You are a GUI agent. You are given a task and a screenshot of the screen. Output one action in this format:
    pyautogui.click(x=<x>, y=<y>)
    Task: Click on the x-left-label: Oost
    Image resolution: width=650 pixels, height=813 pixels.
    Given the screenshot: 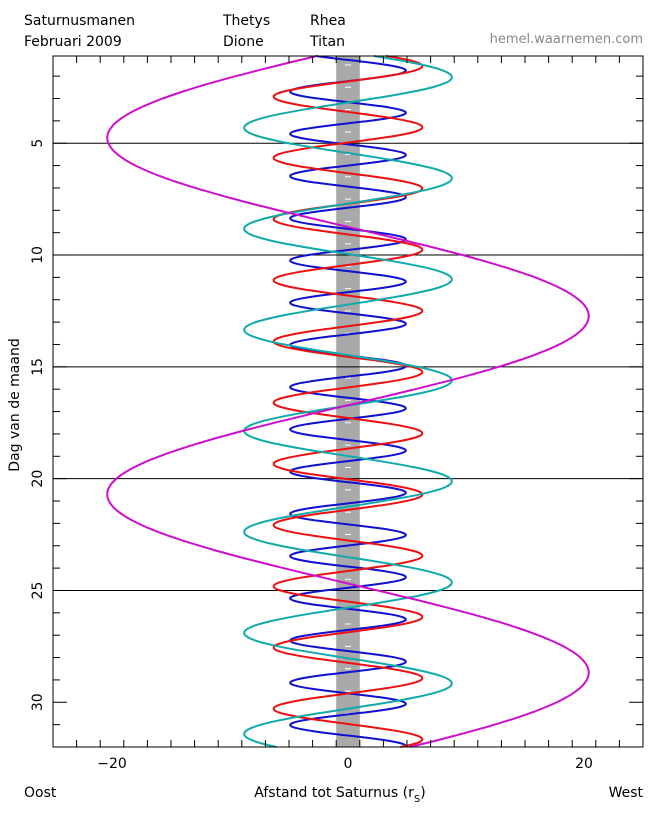 What is the action you would take?
    pyautogui.click(x=40, y=793)
    